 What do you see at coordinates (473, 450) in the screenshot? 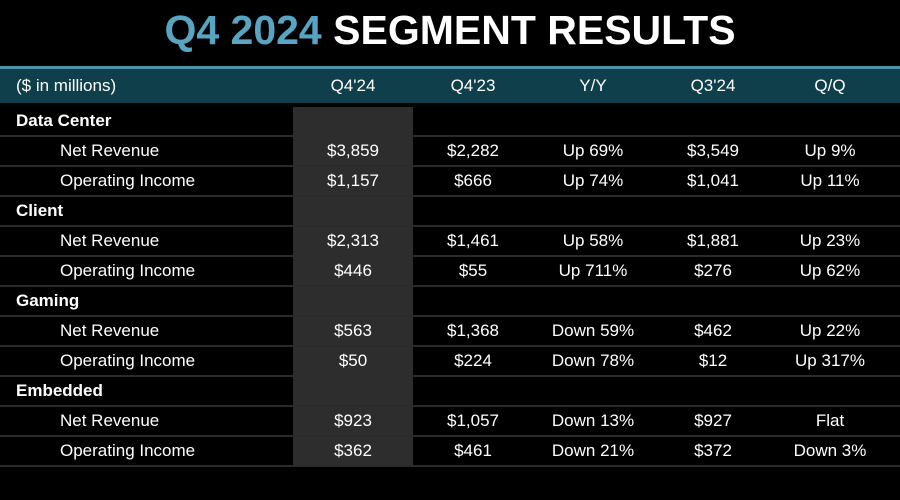
I see `value-cell: $461` at bounding box center [473, 450].